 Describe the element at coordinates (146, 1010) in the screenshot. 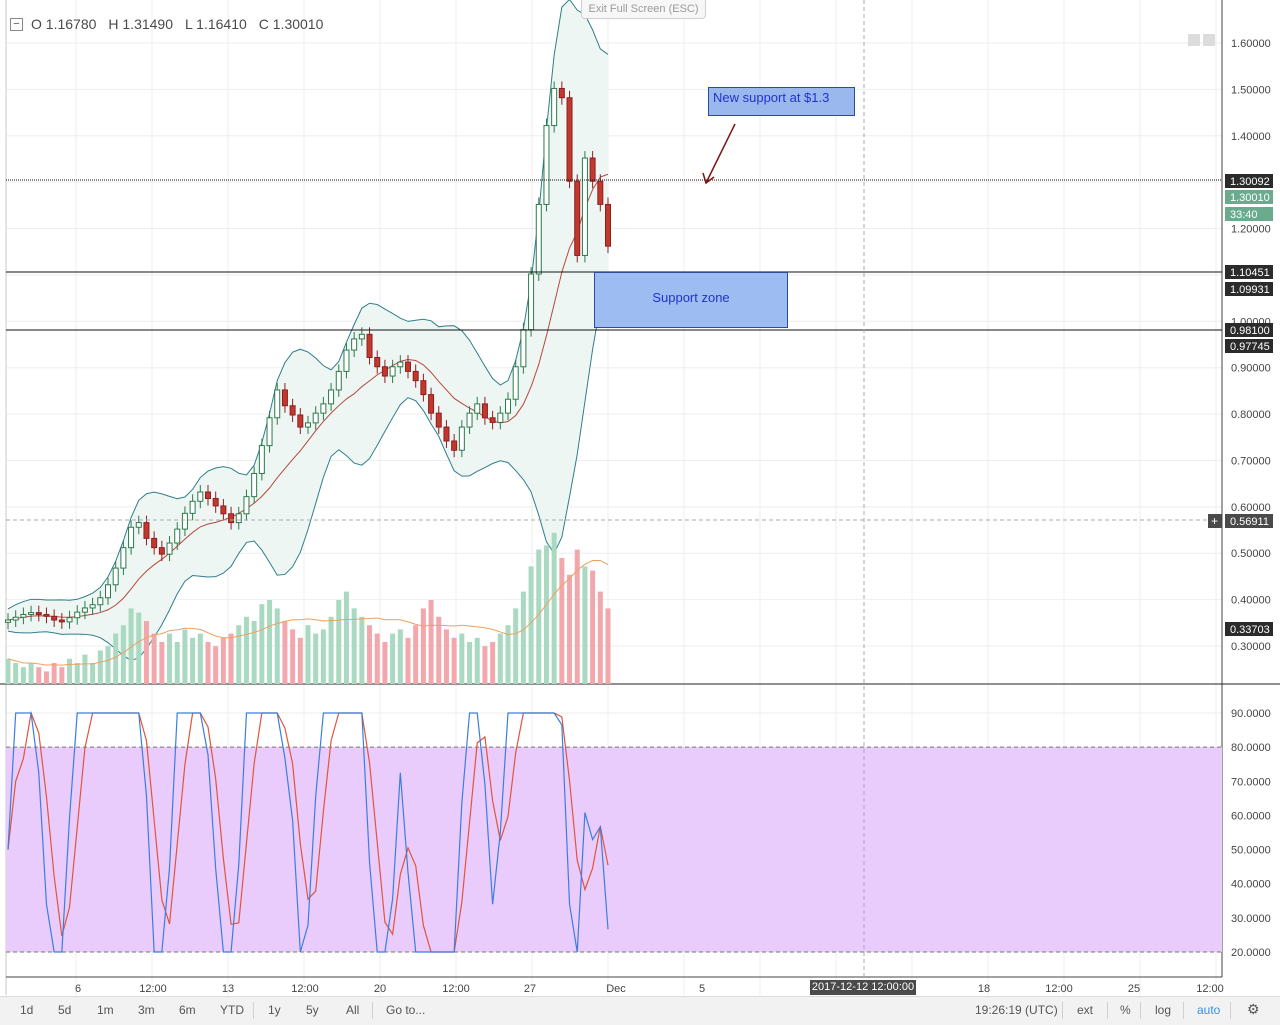

I see `range-3m: 3m` at that location.